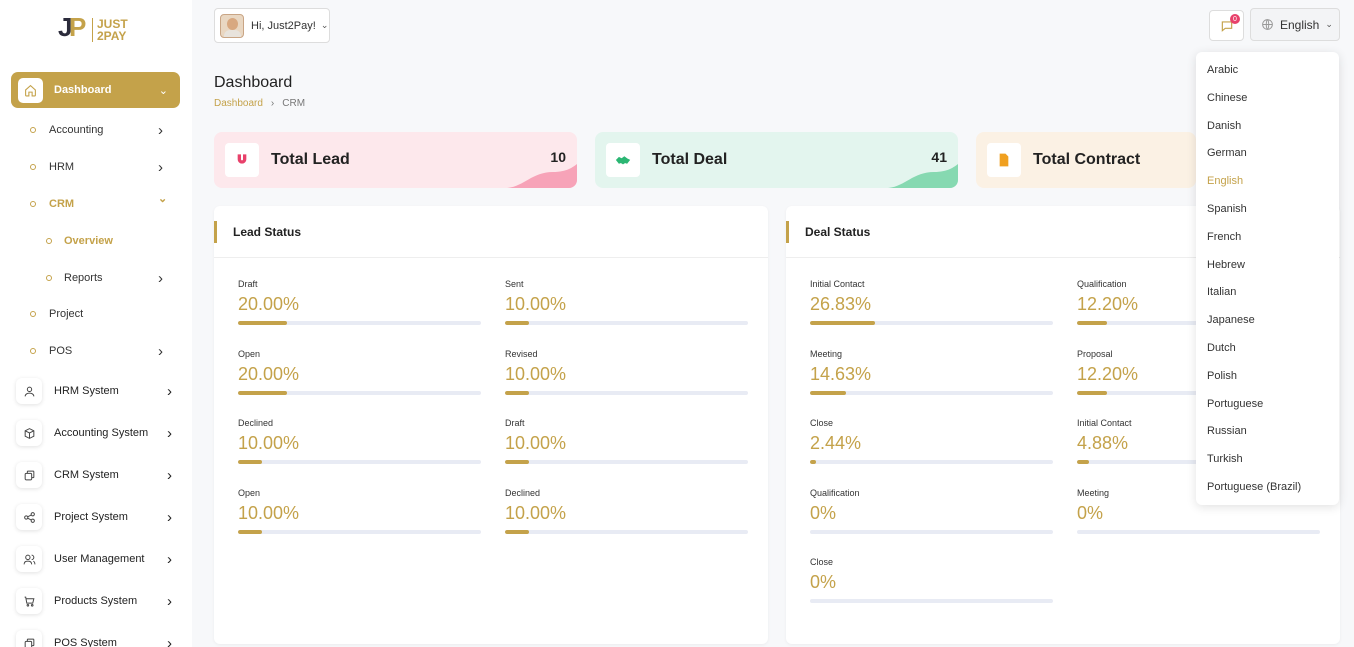  Describe the element at coordinates (238, 103) in the screenshot. I see `breadcrumb-home: Dashboard` at that location.